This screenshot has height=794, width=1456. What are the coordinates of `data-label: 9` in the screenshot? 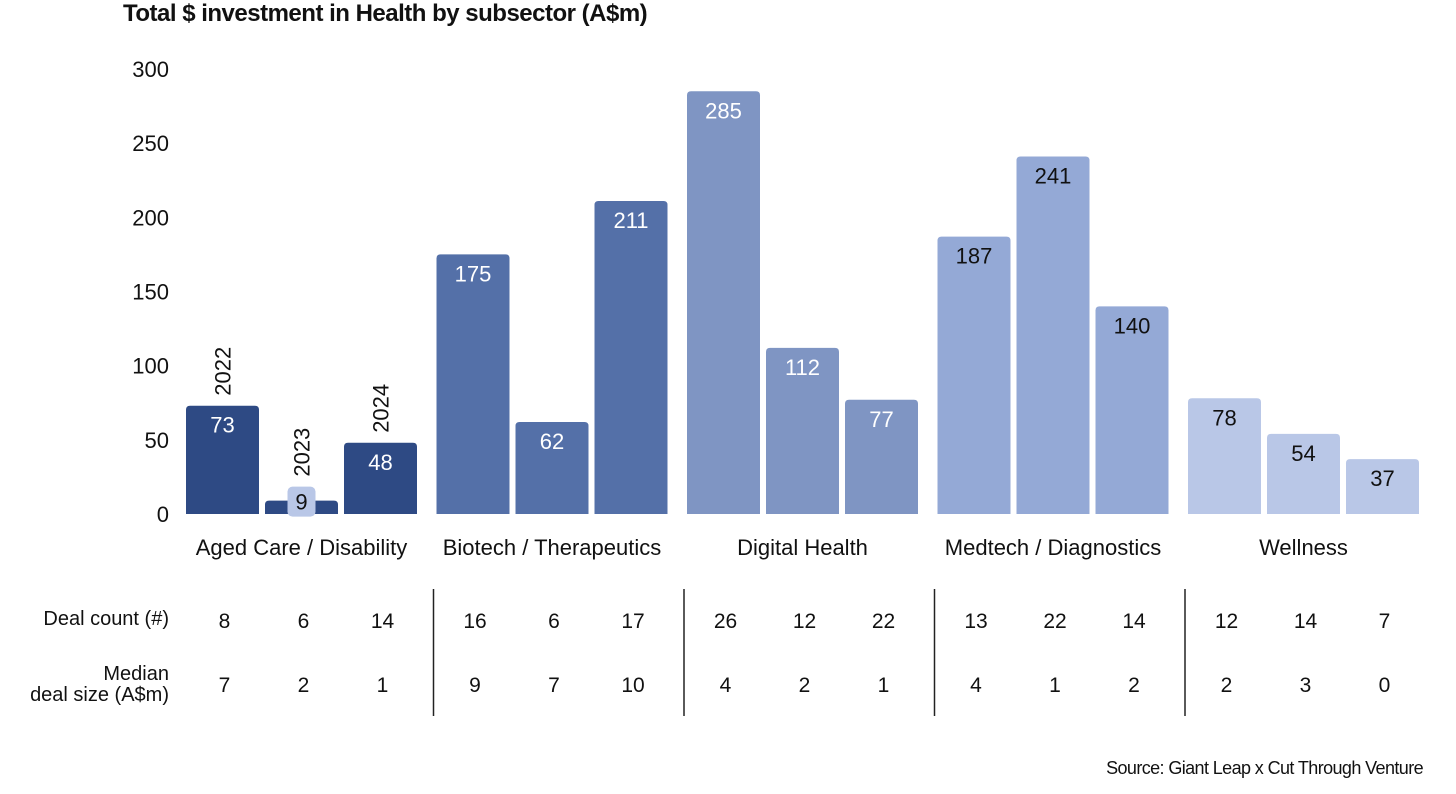 It's located at (301, 502).